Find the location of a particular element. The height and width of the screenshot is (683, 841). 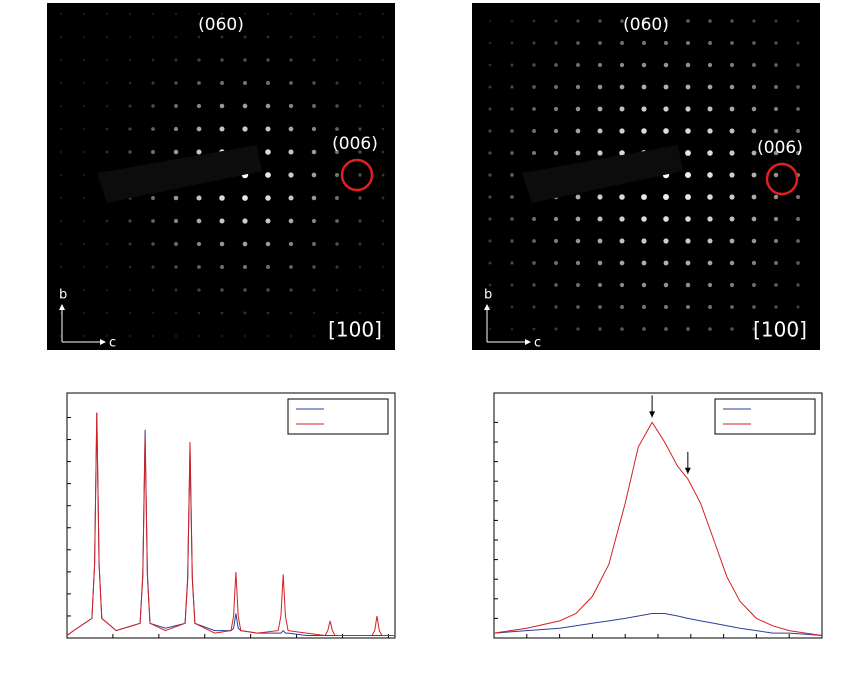

beam-stop is located at coordinates (602, 174).